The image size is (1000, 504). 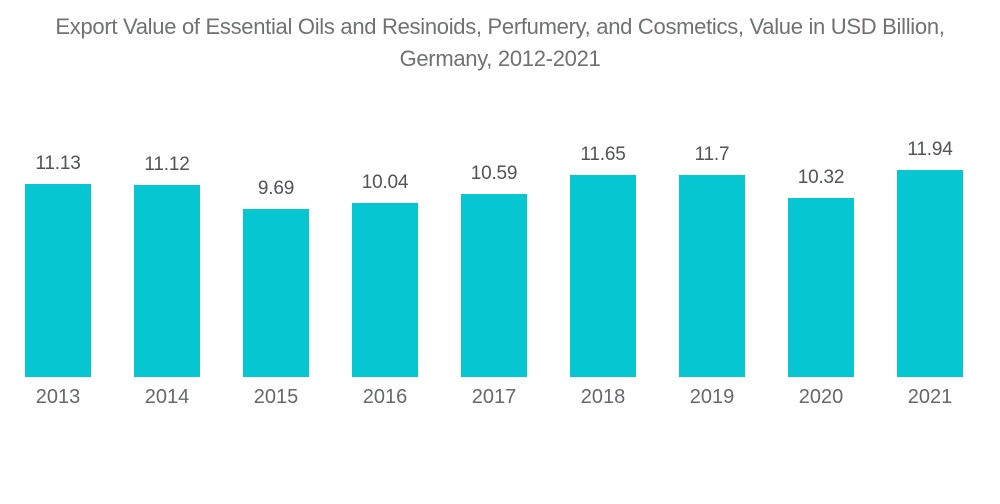 What do you see at coordinates (58, 397) in the screenshot?
I see `x-tick-label-2013: 2013` at bounding box center [58, 397].